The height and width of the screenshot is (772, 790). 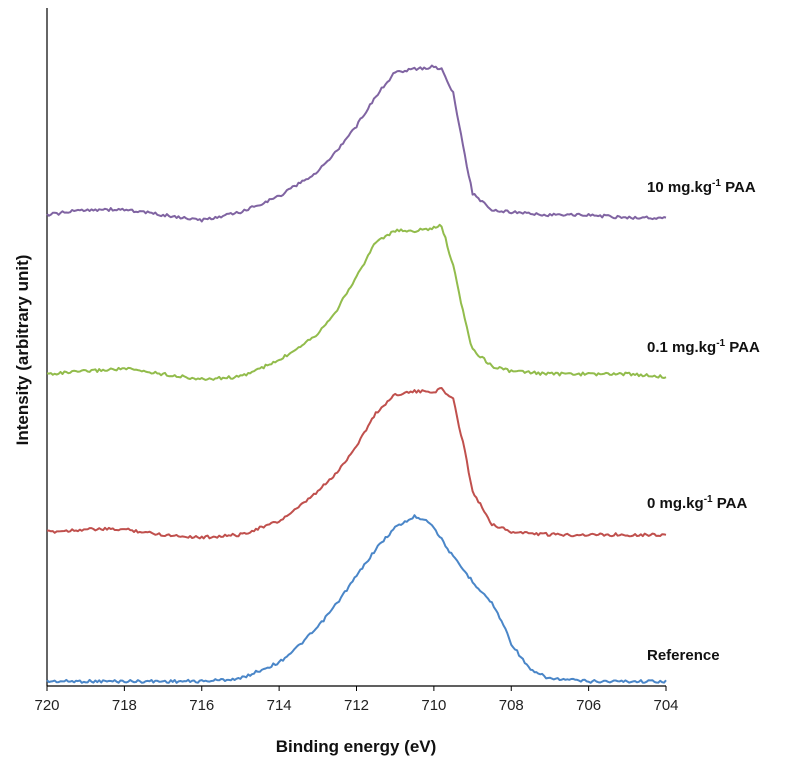 What do you see at coordinates (46, 705) in the screenshot?
I see `x-tick-label: 720` at bounding box center [46, 705].